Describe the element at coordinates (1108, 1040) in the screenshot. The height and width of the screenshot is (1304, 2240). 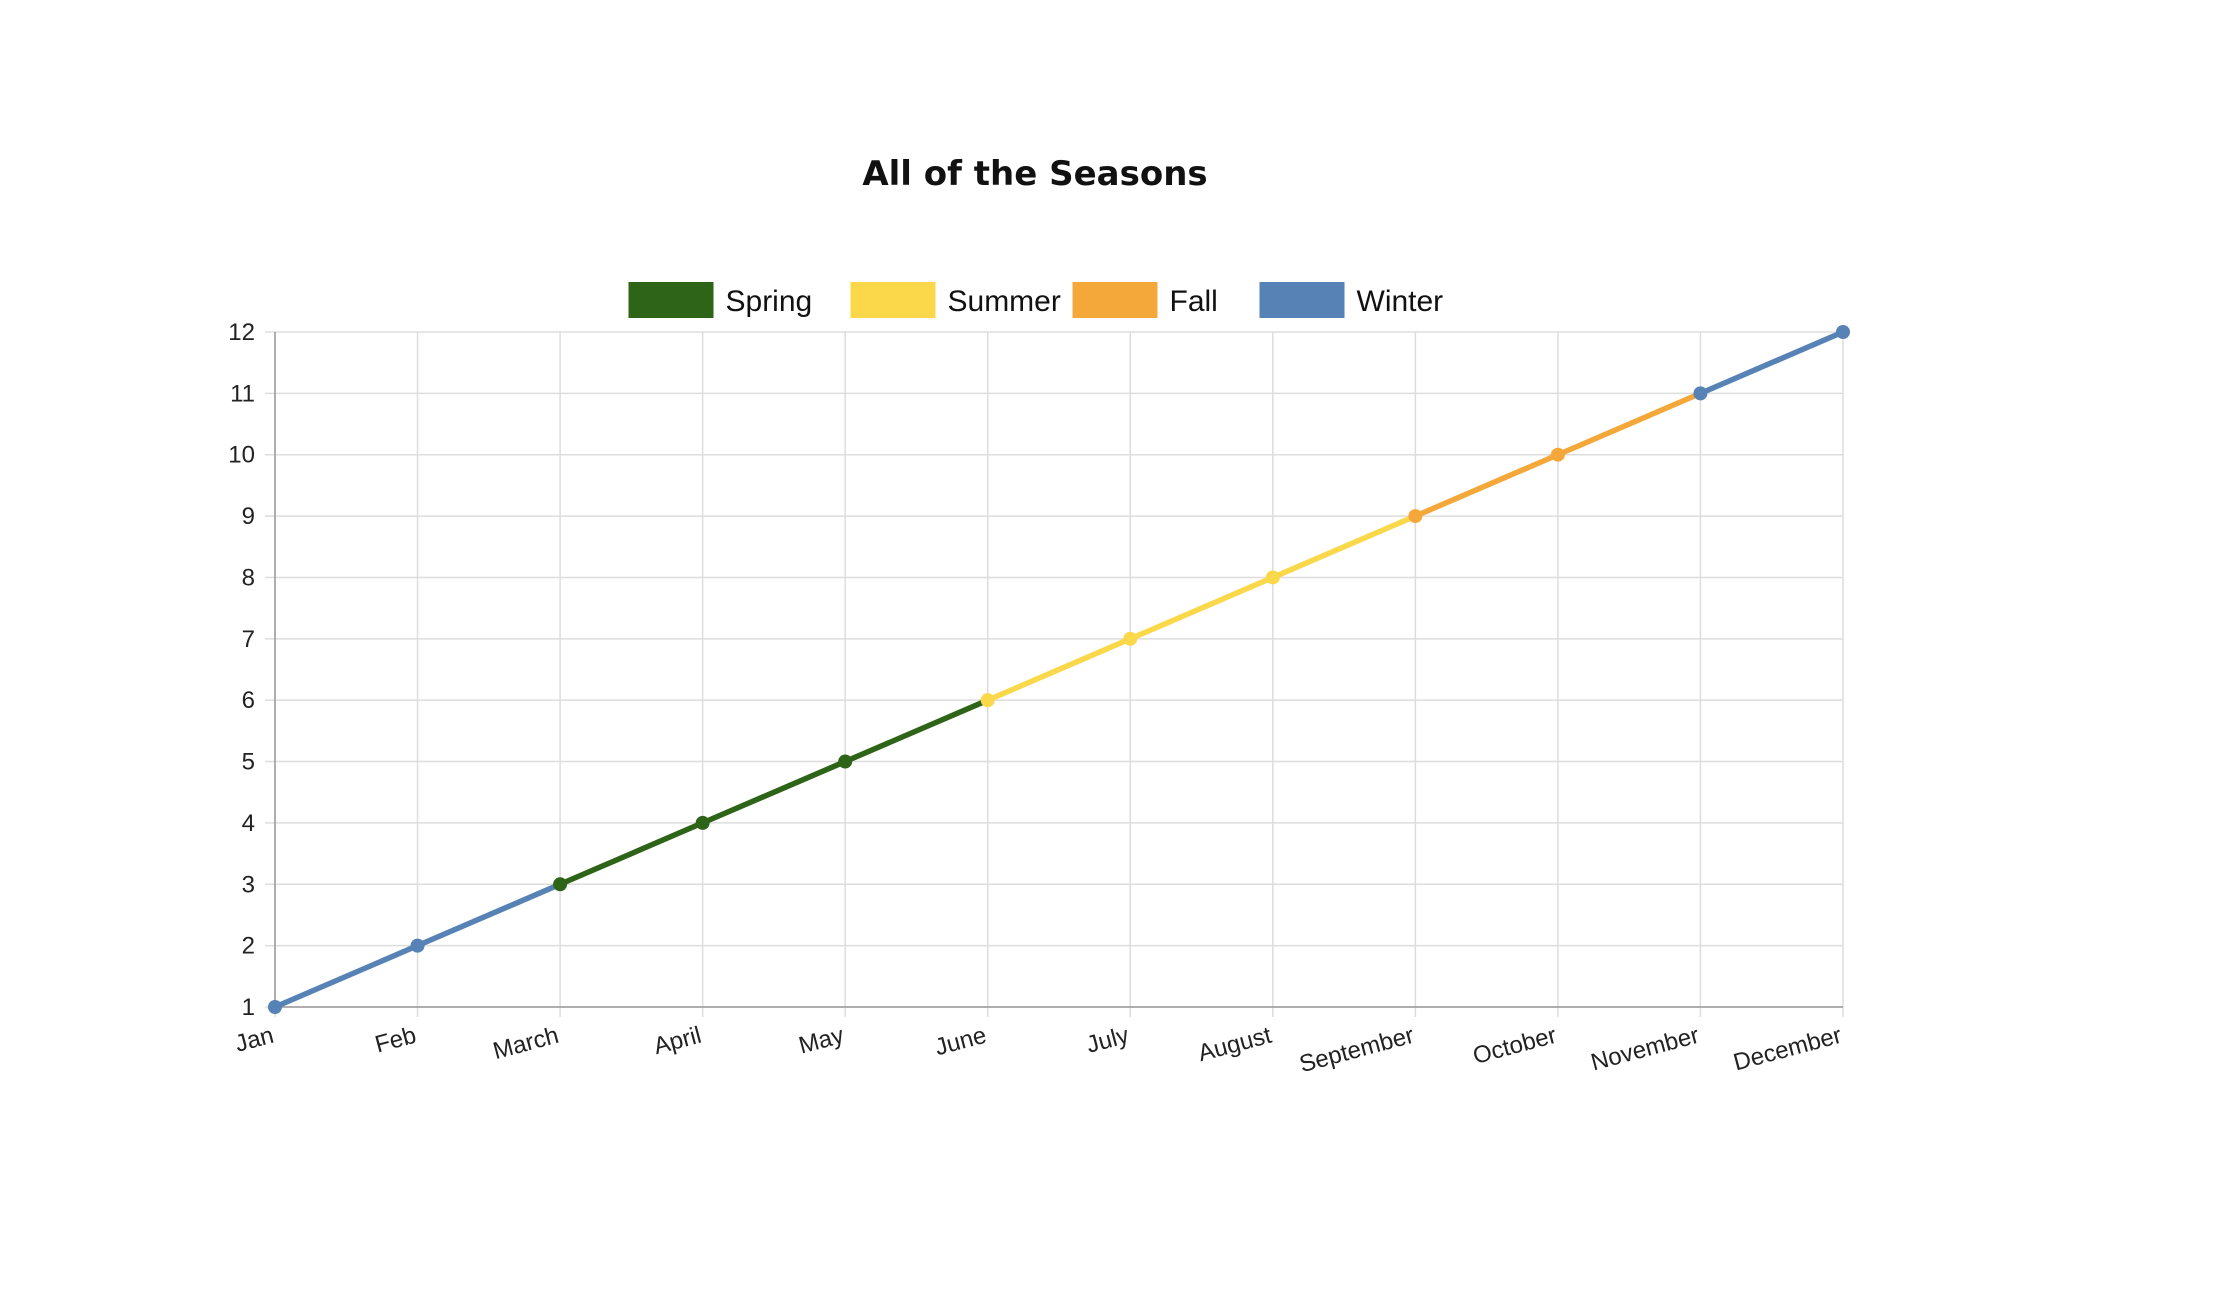
I see `x-tick-label: July` at that location.